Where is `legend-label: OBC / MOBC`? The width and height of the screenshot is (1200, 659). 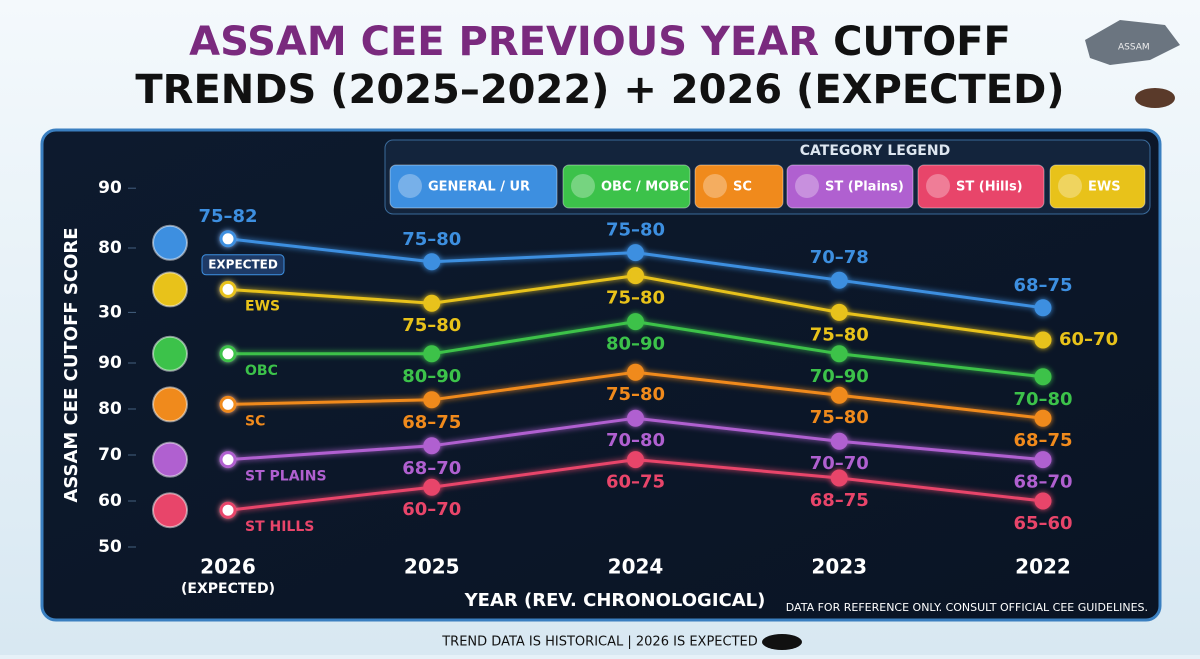 legend-label: OBC / MOBC is located at coordinates (645, 187).